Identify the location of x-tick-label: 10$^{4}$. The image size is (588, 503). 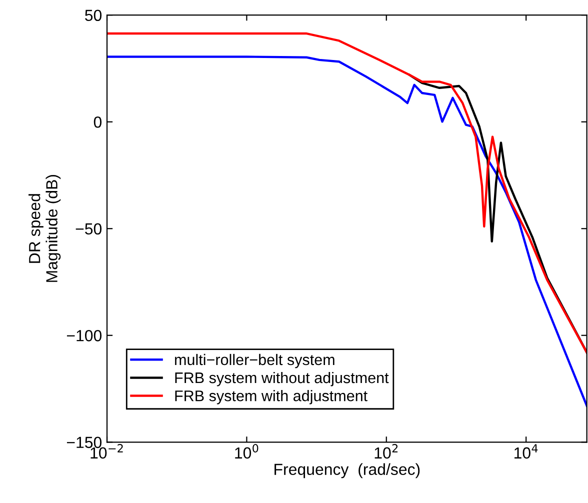
(526, 451).